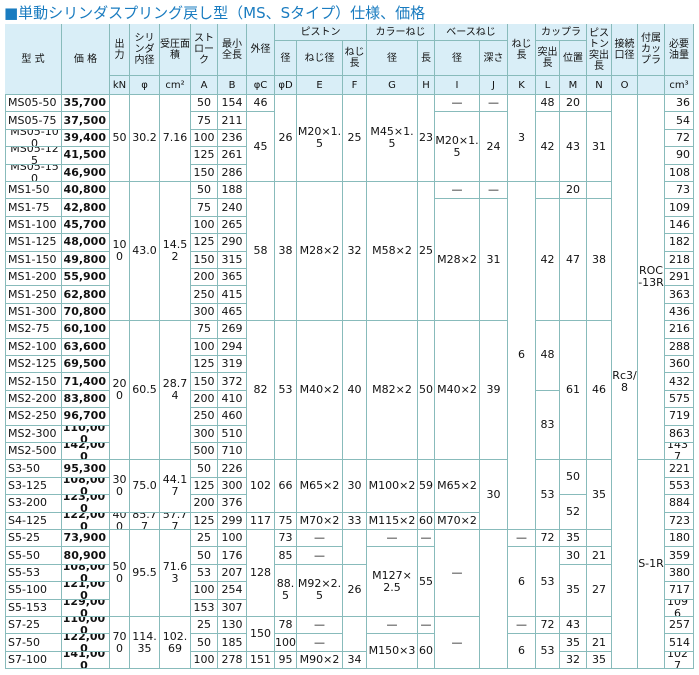 This screenshot has width=699, height=675. What do you see at coordinates (232, 278) in the screenshot?
I see `table-cell: 365` at bounding box center [232, 278].